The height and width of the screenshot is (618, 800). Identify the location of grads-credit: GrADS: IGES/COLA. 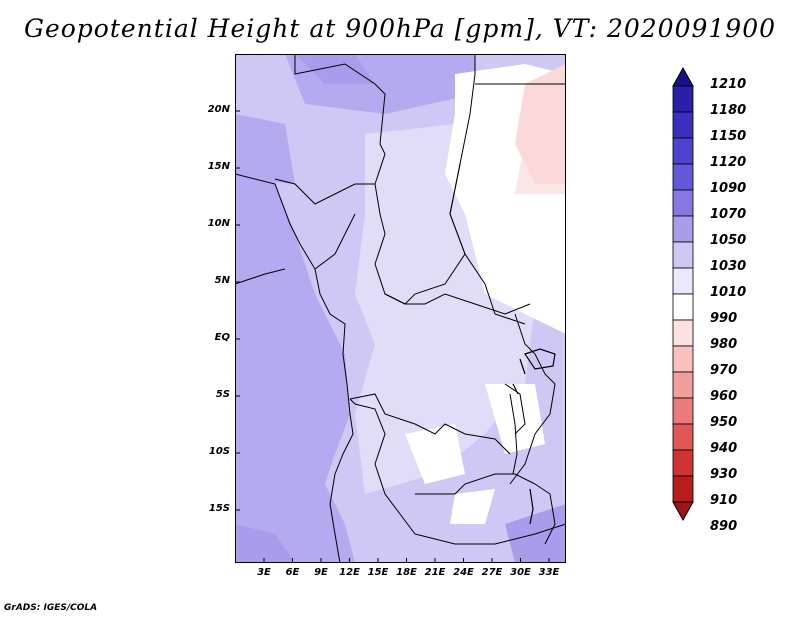
(51, 608).